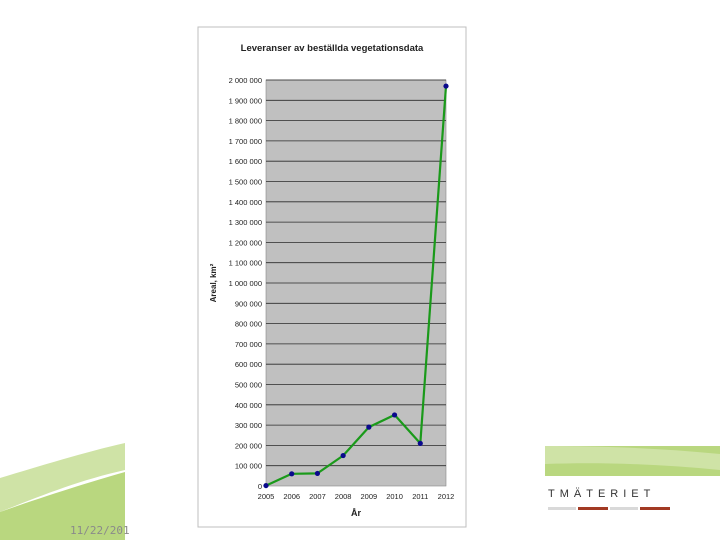 This screenshot has width=720, height=540. Describe the element at coordinates (248, 445) in the screenshot. I see `y-tick-label: 200 000` at that location.